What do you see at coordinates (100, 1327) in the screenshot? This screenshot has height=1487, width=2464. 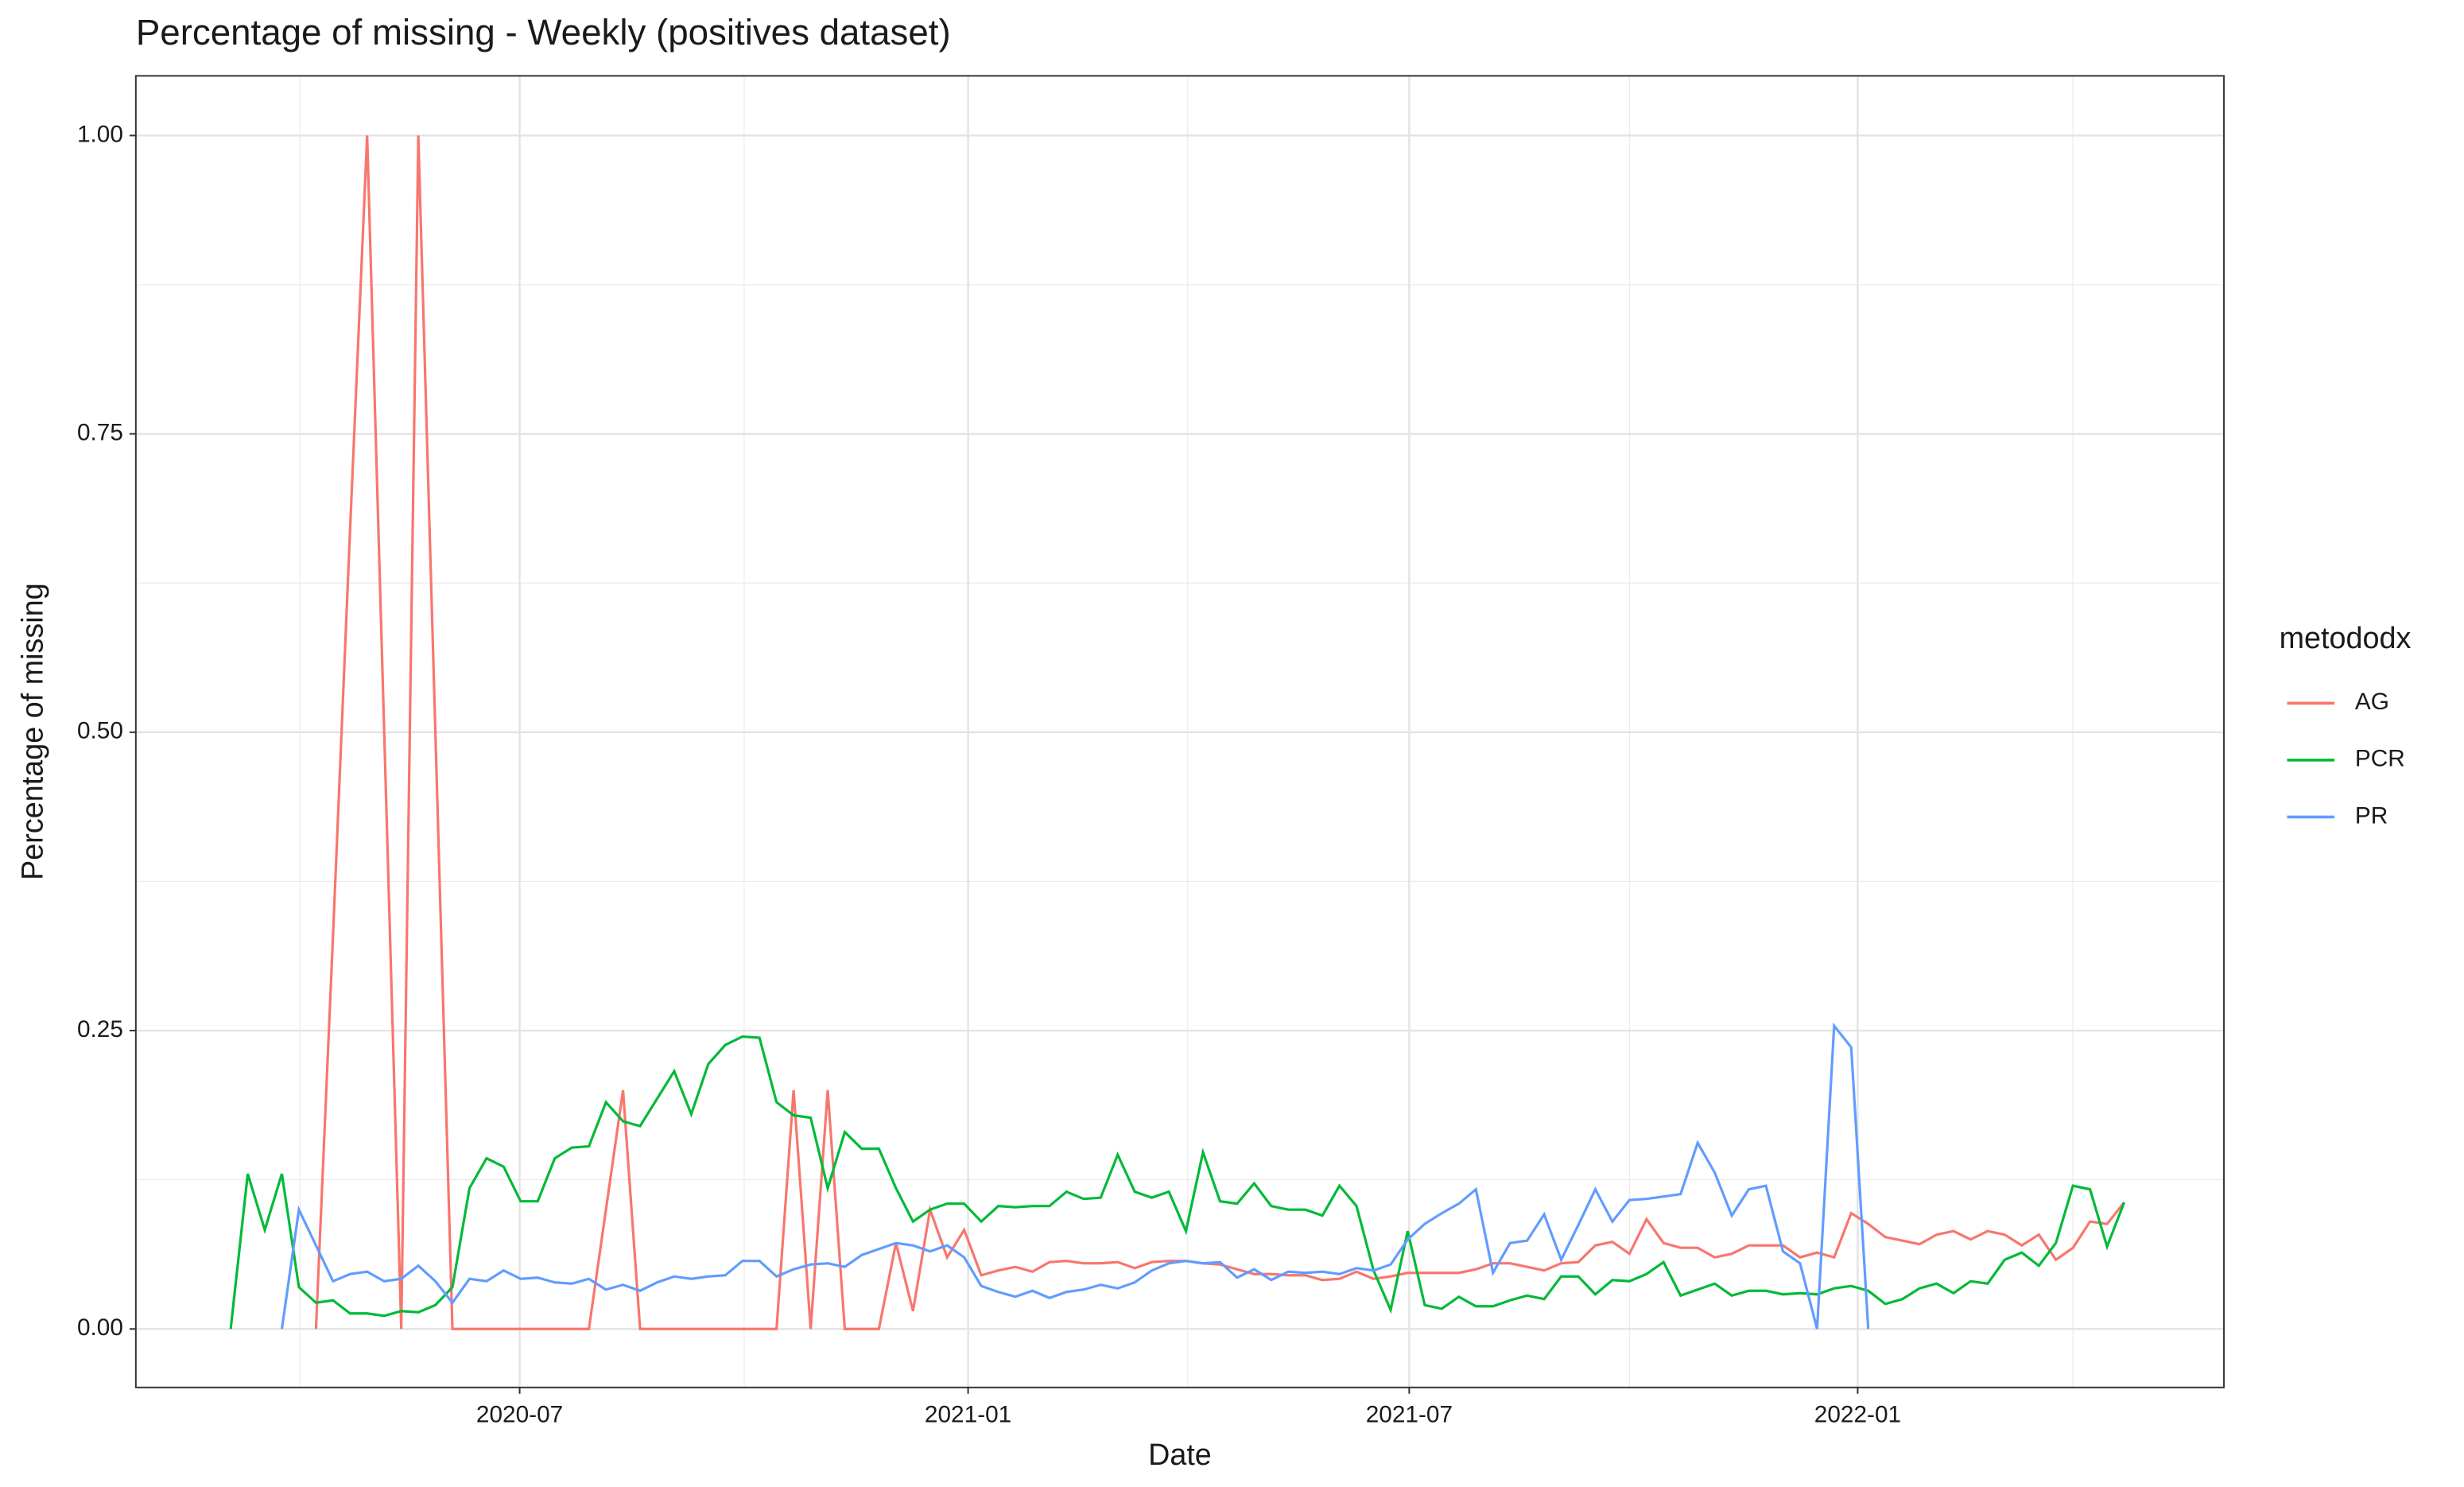 I see `y-tick-label: 0.00` at bounding box center [100, 1327].